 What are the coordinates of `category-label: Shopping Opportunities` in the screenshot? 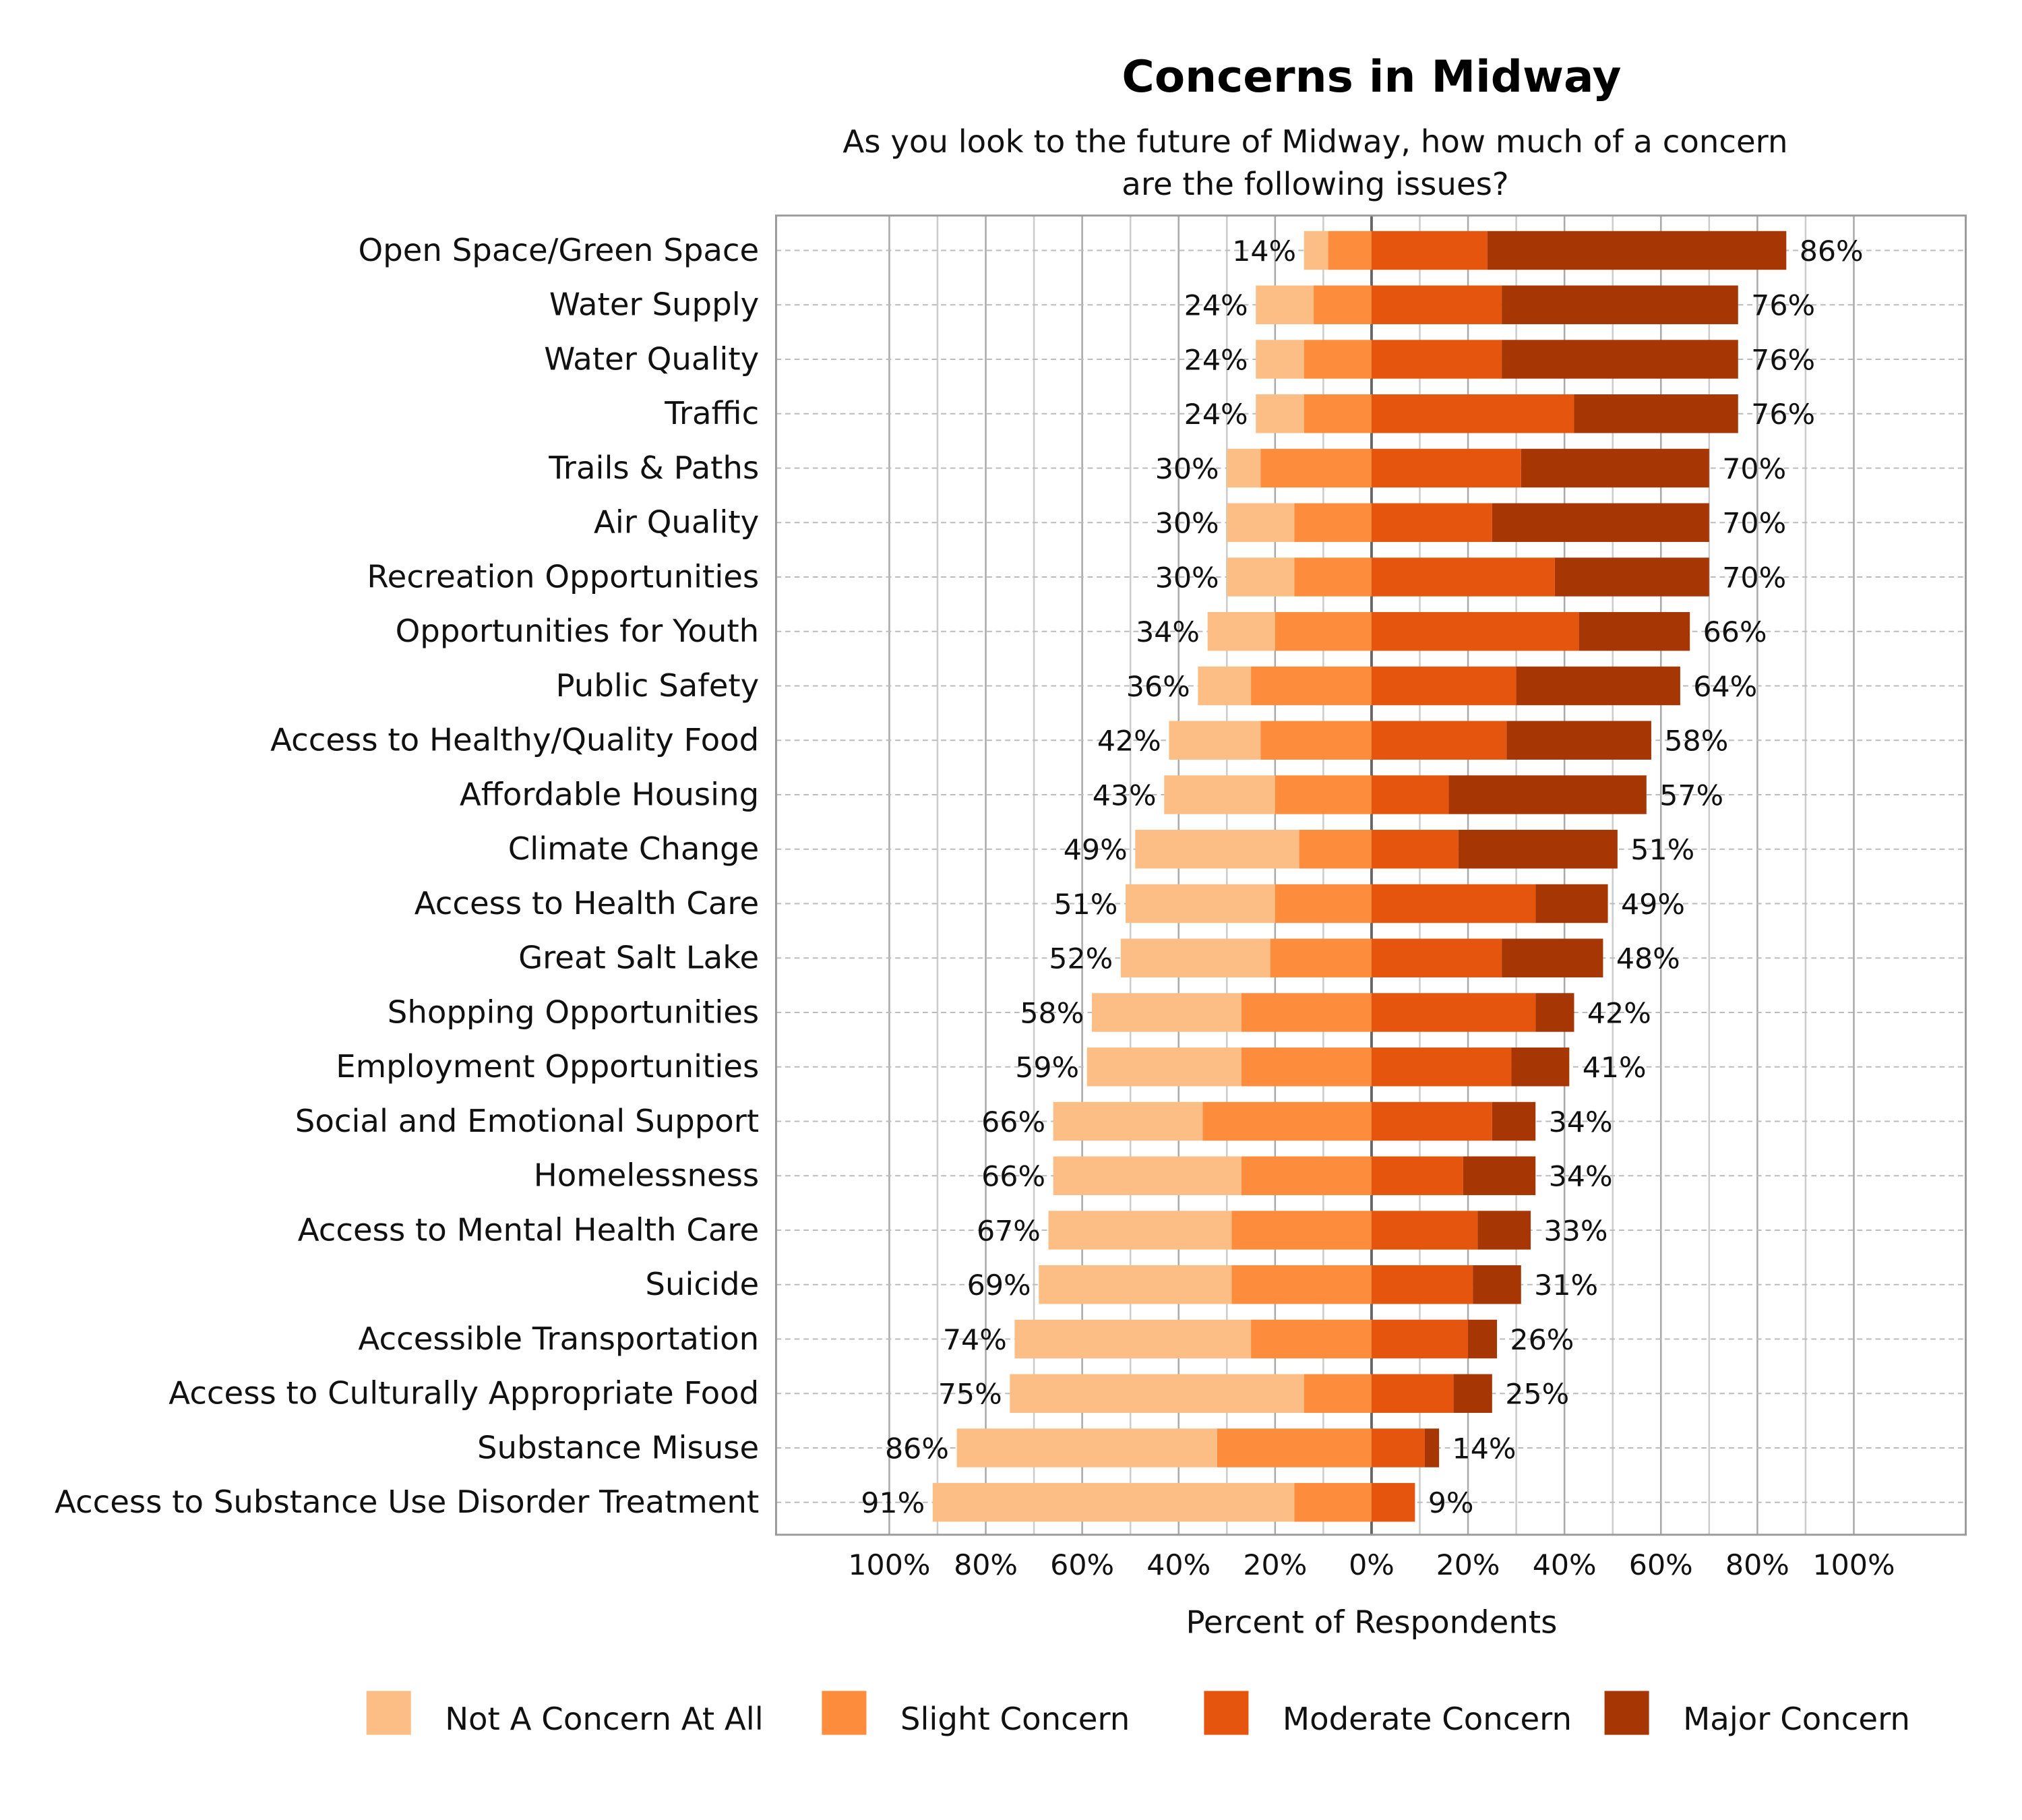 It's located at (573, 1012).